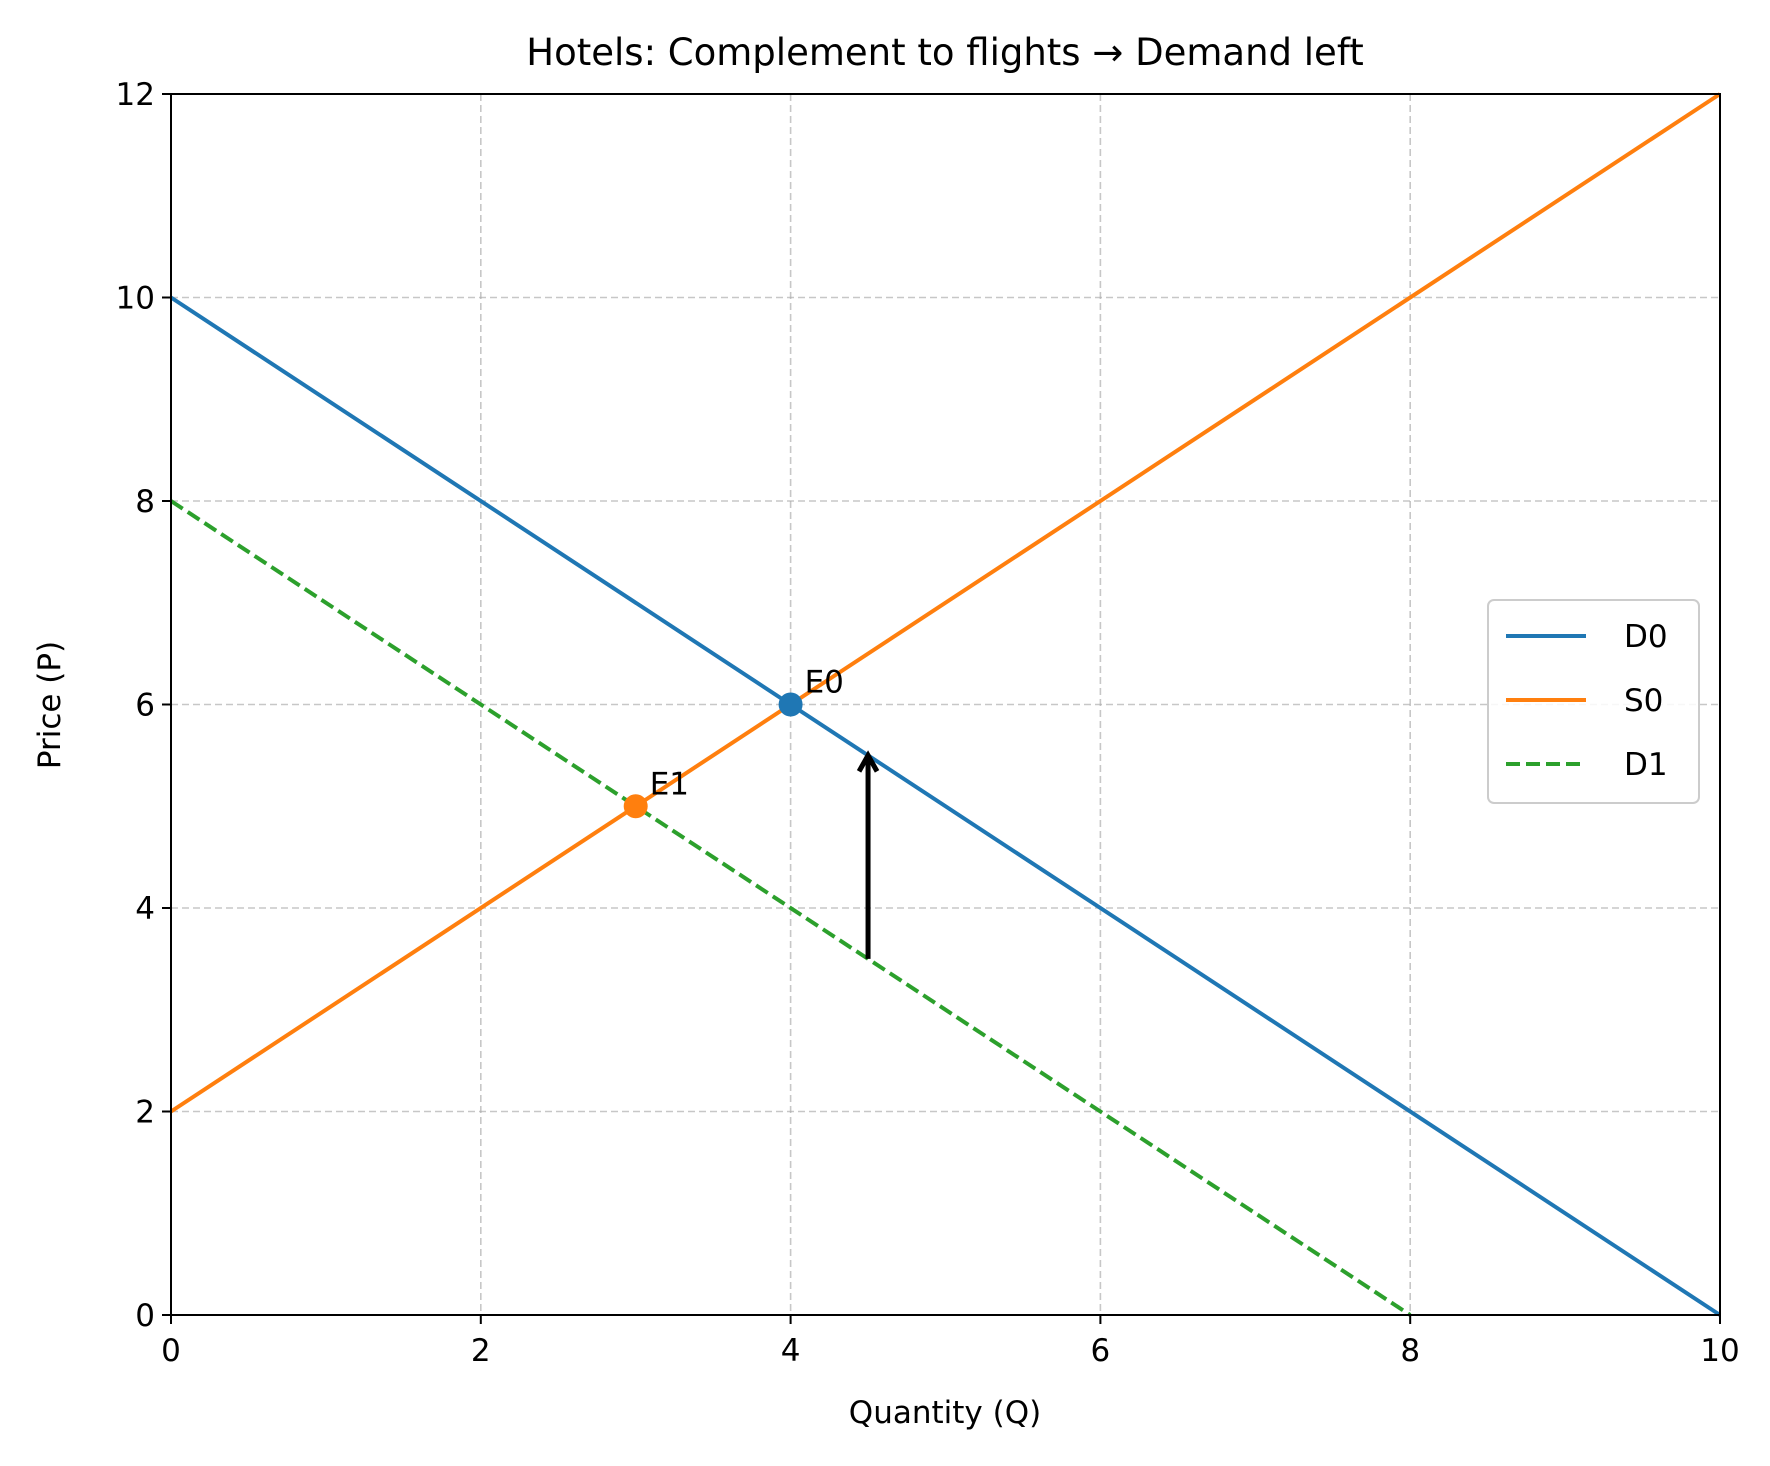 The height and width of the screenshot is (1466, 1770). I want to click on y-tick-label: 8, so click(145, 502).